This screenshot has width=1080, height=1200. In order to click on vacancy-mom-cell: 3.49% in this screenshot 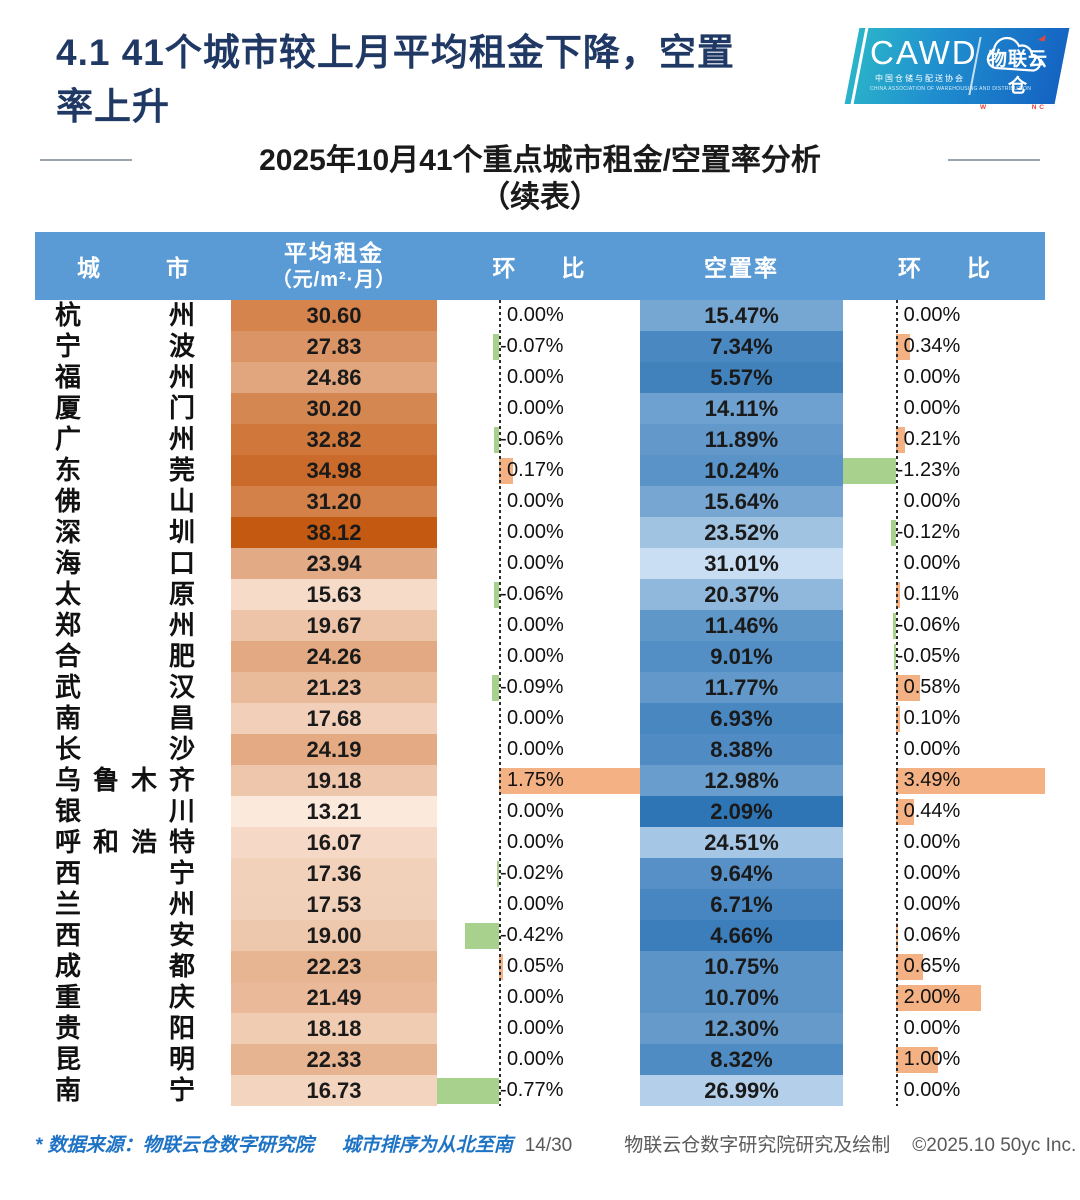, I will do `click(944, 780)`.